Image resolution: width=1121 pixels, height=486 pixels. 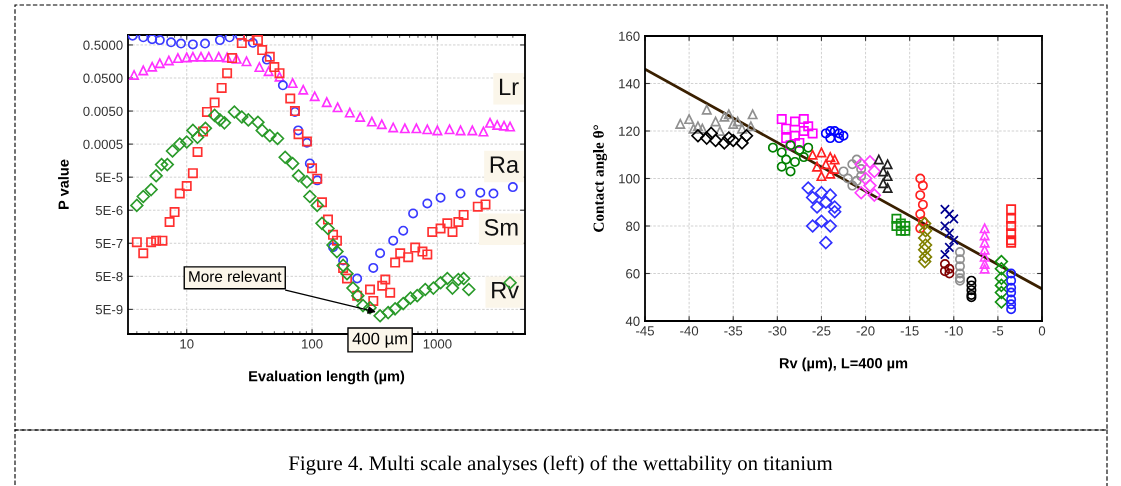 I want to click on y-tick-label: 80, so click(x=633, y=226).